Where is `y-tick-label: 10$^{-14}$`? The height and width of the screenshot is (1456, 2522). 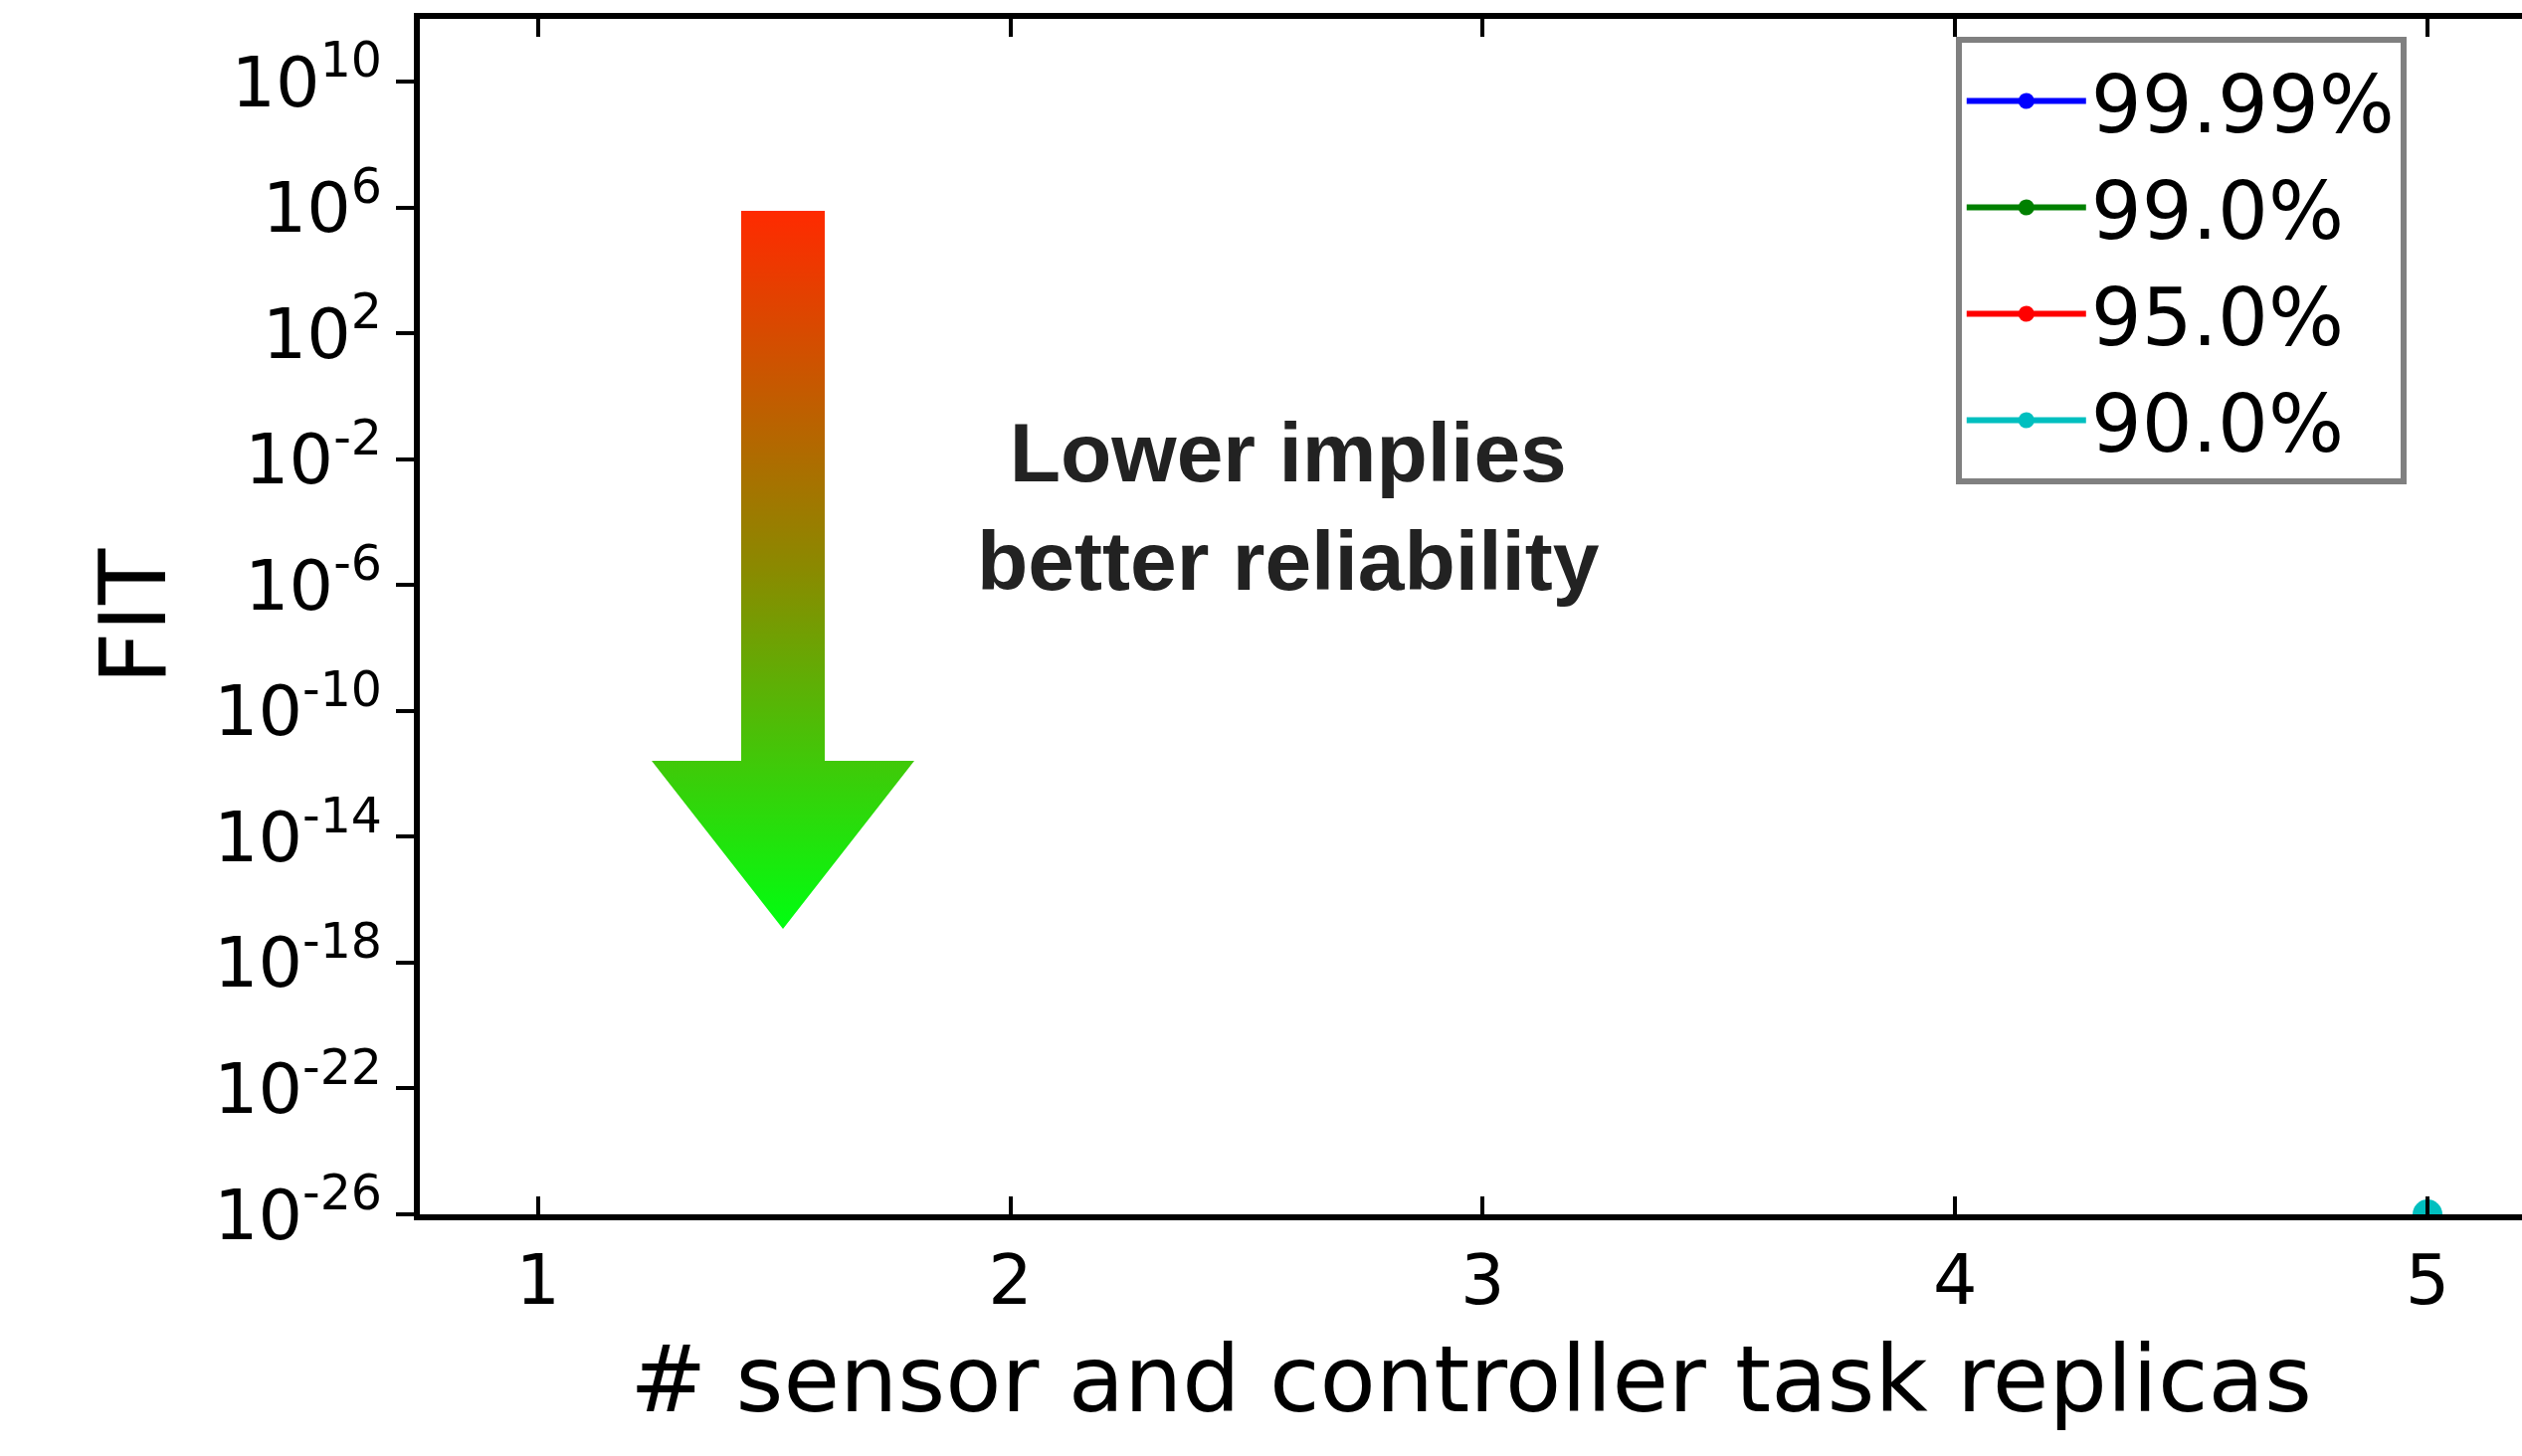
y-tick-label: 10$^{-14}$ is located at coordinates (297, 832).